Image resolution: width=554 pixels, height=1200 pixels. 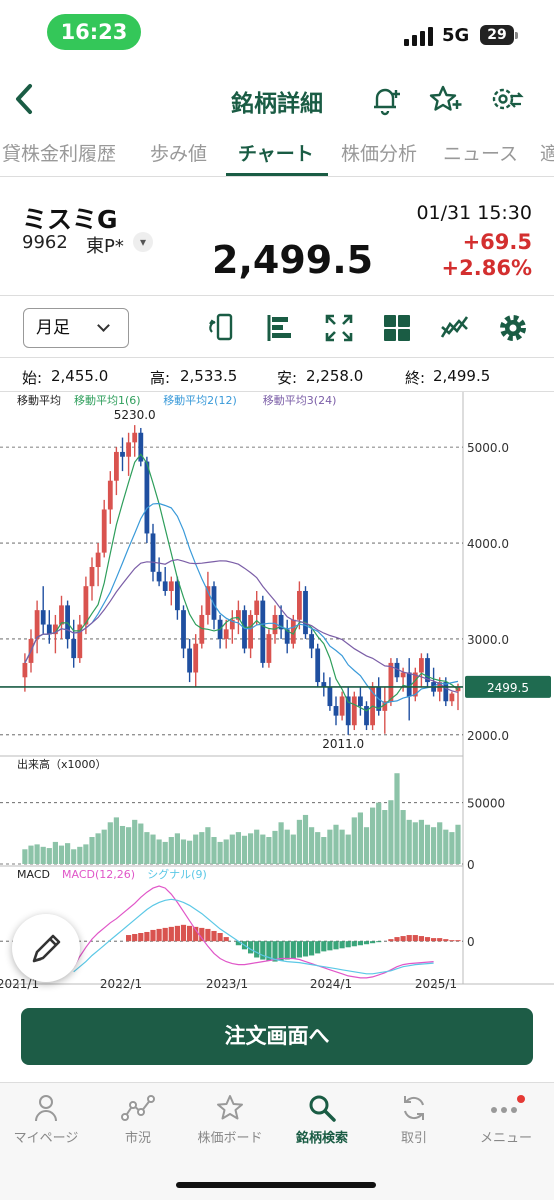 What do you see at coordinates (277, 1036) in the screenshot?
I see `order-button: 注文画面へ` at bounding box center [277, 1036].